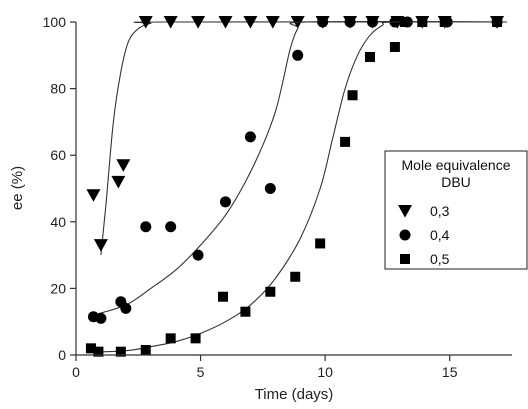 This screenshot has height=409, width=528. I want to click on legend-marker-triangle-down, so click(405, 211).